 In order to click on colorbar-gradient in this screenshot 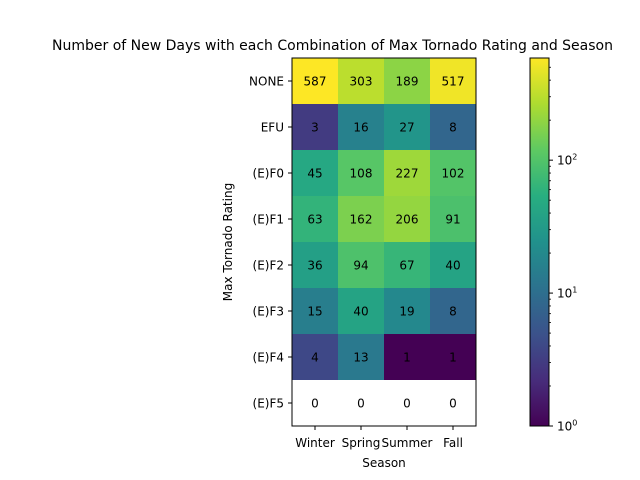, I will do `click(539, 242)`.